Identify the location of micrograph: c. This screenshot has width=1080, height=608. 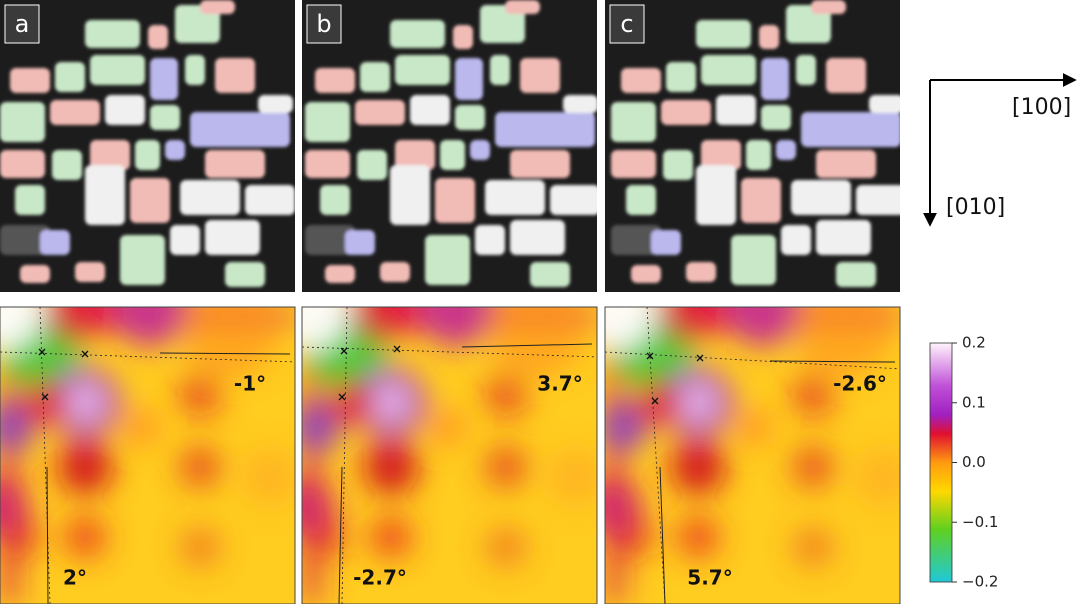
(752, 146).